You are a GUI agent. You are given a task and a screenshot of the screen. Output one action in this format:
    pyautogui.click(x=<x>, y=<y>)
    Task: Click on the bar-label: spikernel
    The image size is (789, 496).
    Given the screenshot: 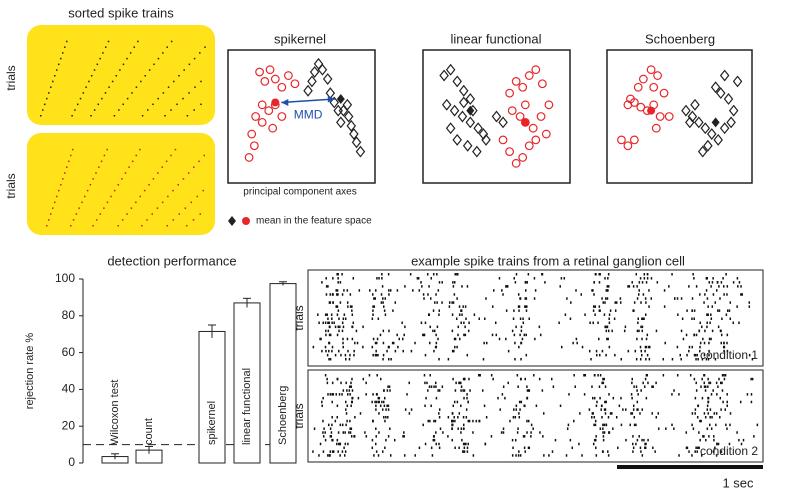 What is the action you would take?
    pyautogui.click(x=212, y=423)
    